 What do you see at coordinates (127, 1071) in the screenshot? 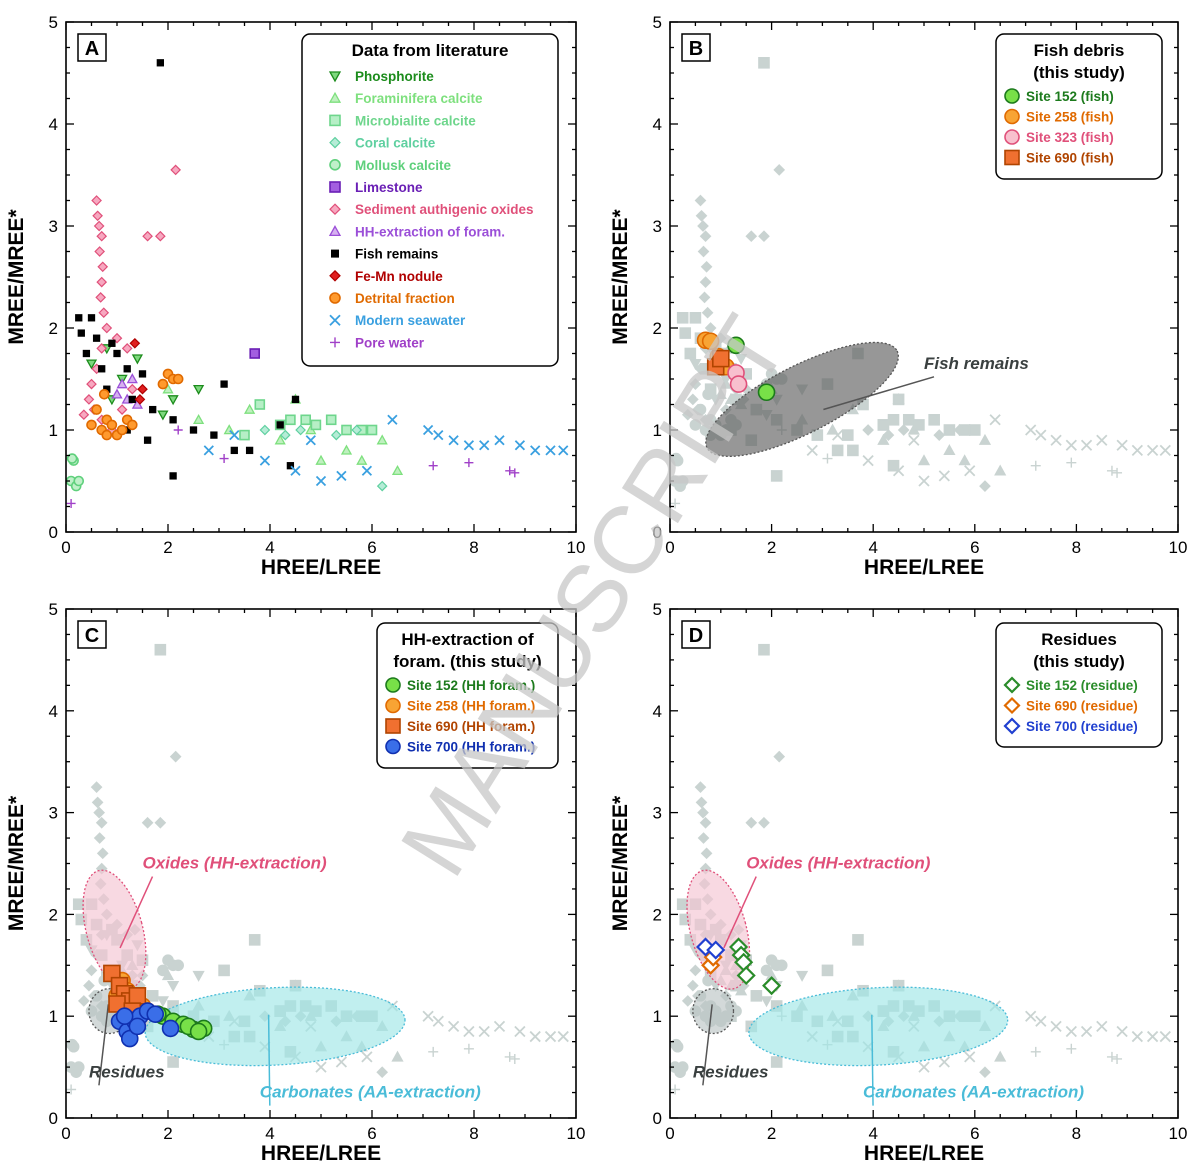
I see `region-label: Residues` at bounding box center [127, 1071].